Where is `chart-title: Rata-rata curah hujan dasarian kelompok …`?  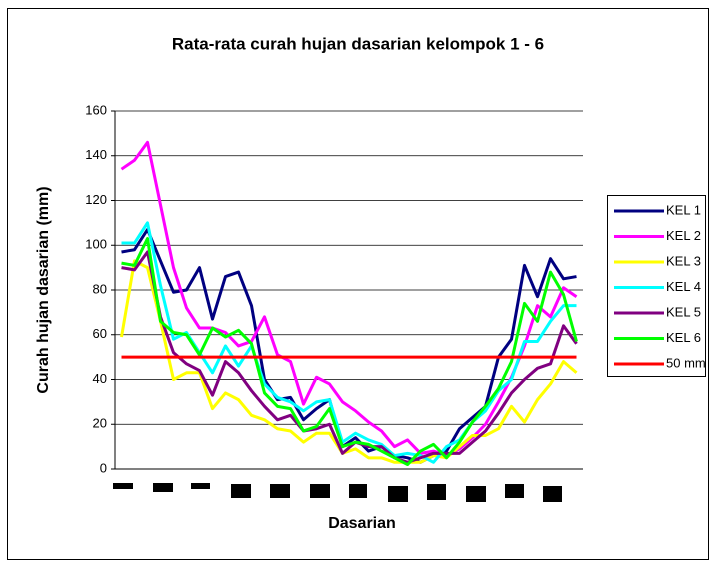 chart-title: Rata-rata curah hujan dasarian kelompok … is located at coordinates (358, 43).